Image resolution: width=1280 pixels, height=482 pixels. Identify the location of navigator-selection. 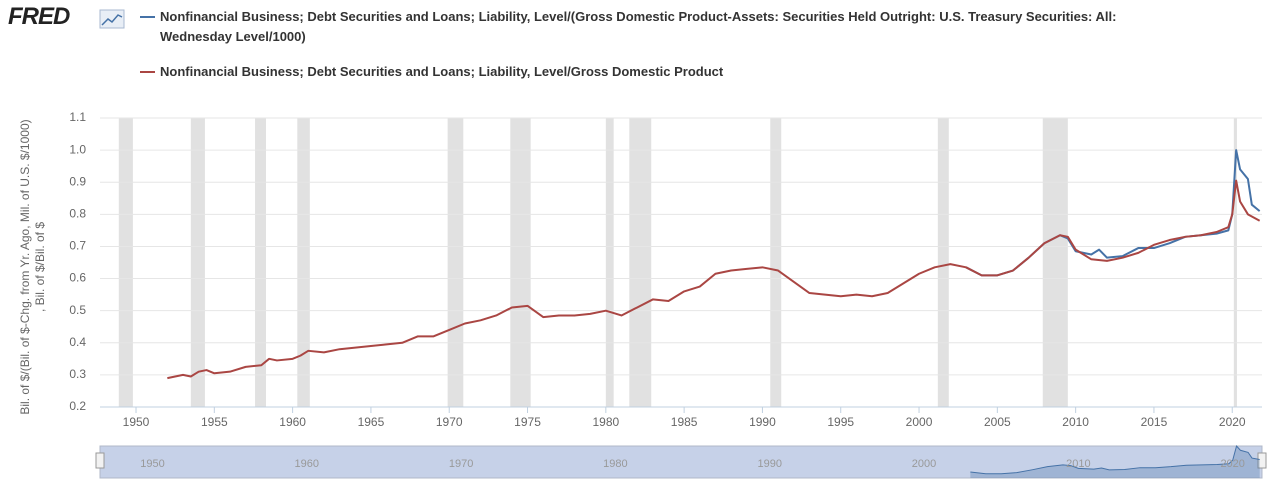
(681, 462).